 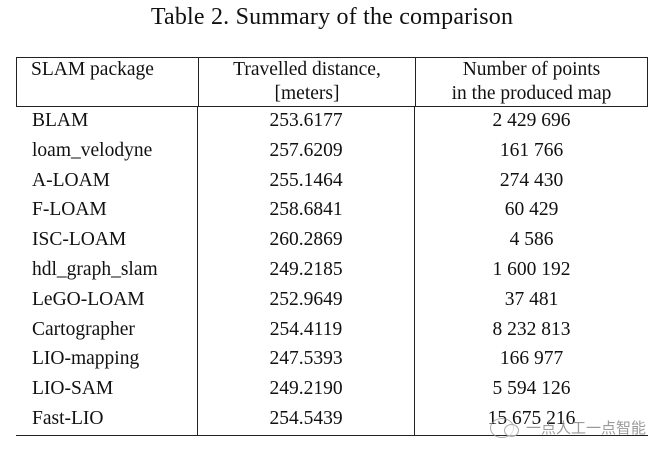 I want to click on header-slam-package: SLAM package, so click(x=107, y=82).